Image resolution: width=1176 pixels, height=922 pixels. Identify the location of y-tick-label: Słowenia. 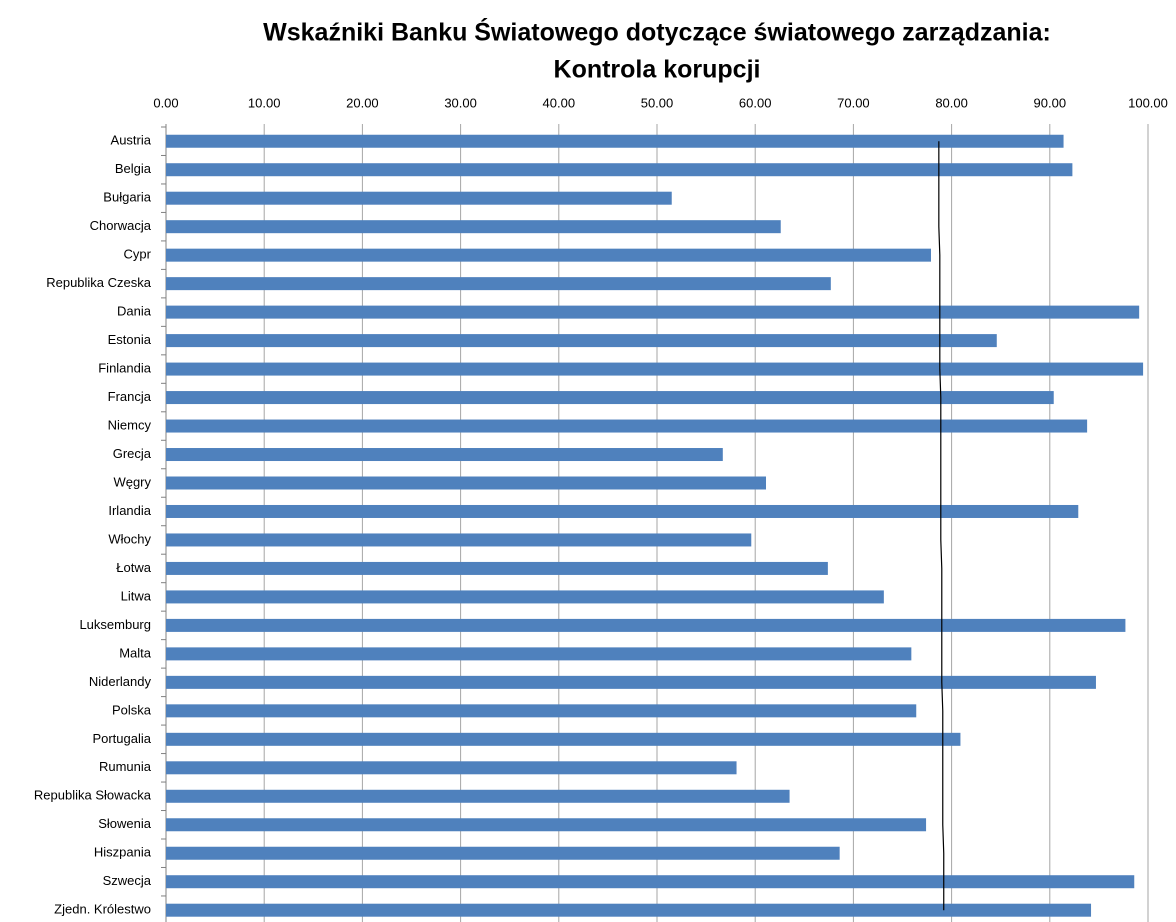
(125, 823).